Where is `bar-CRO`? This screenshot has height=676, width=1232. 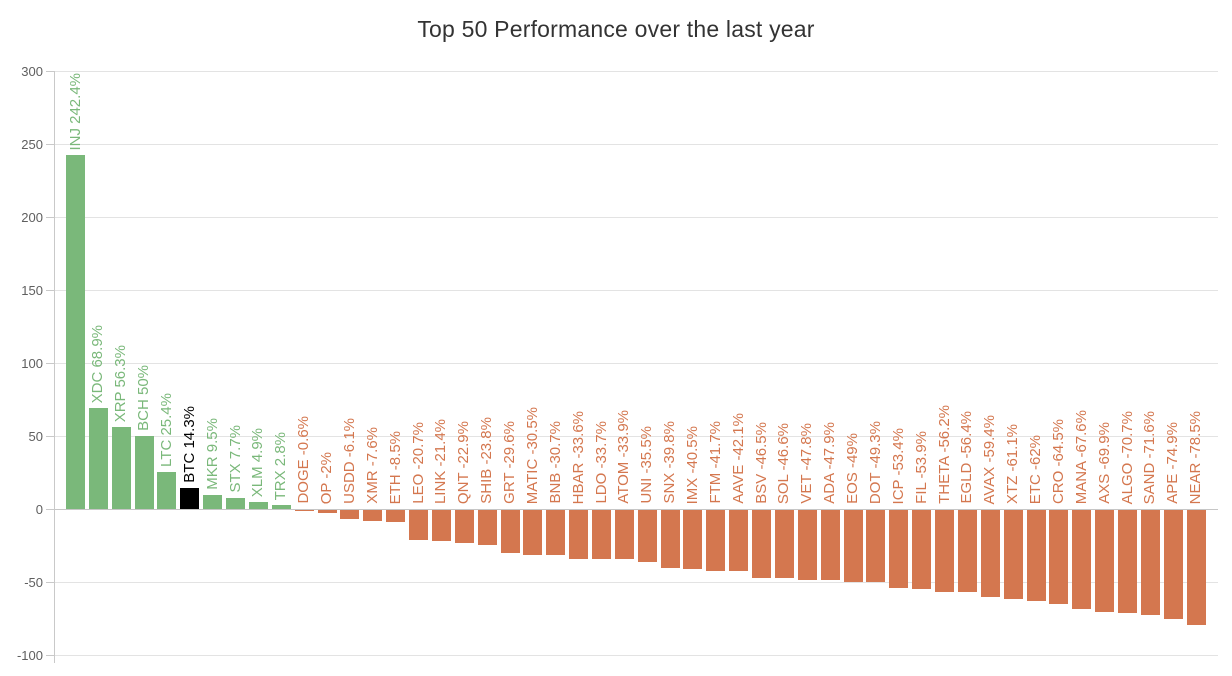
bar-CRO is located at coordinates (1059, 557).